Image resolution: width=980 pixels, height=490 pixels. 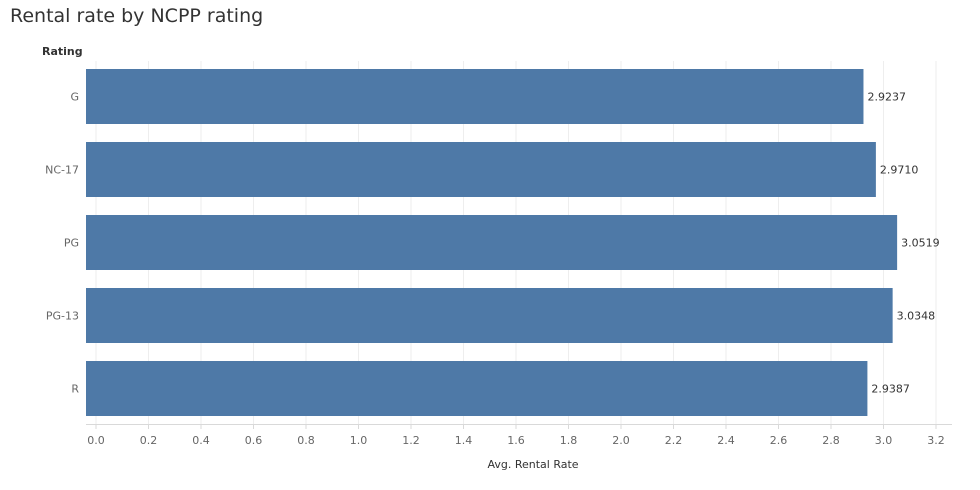 What do you see at coordinates (674, 440) in the screenshot?
I see `x-tick-label-11: 2.2` at bounding box center [674, 440].